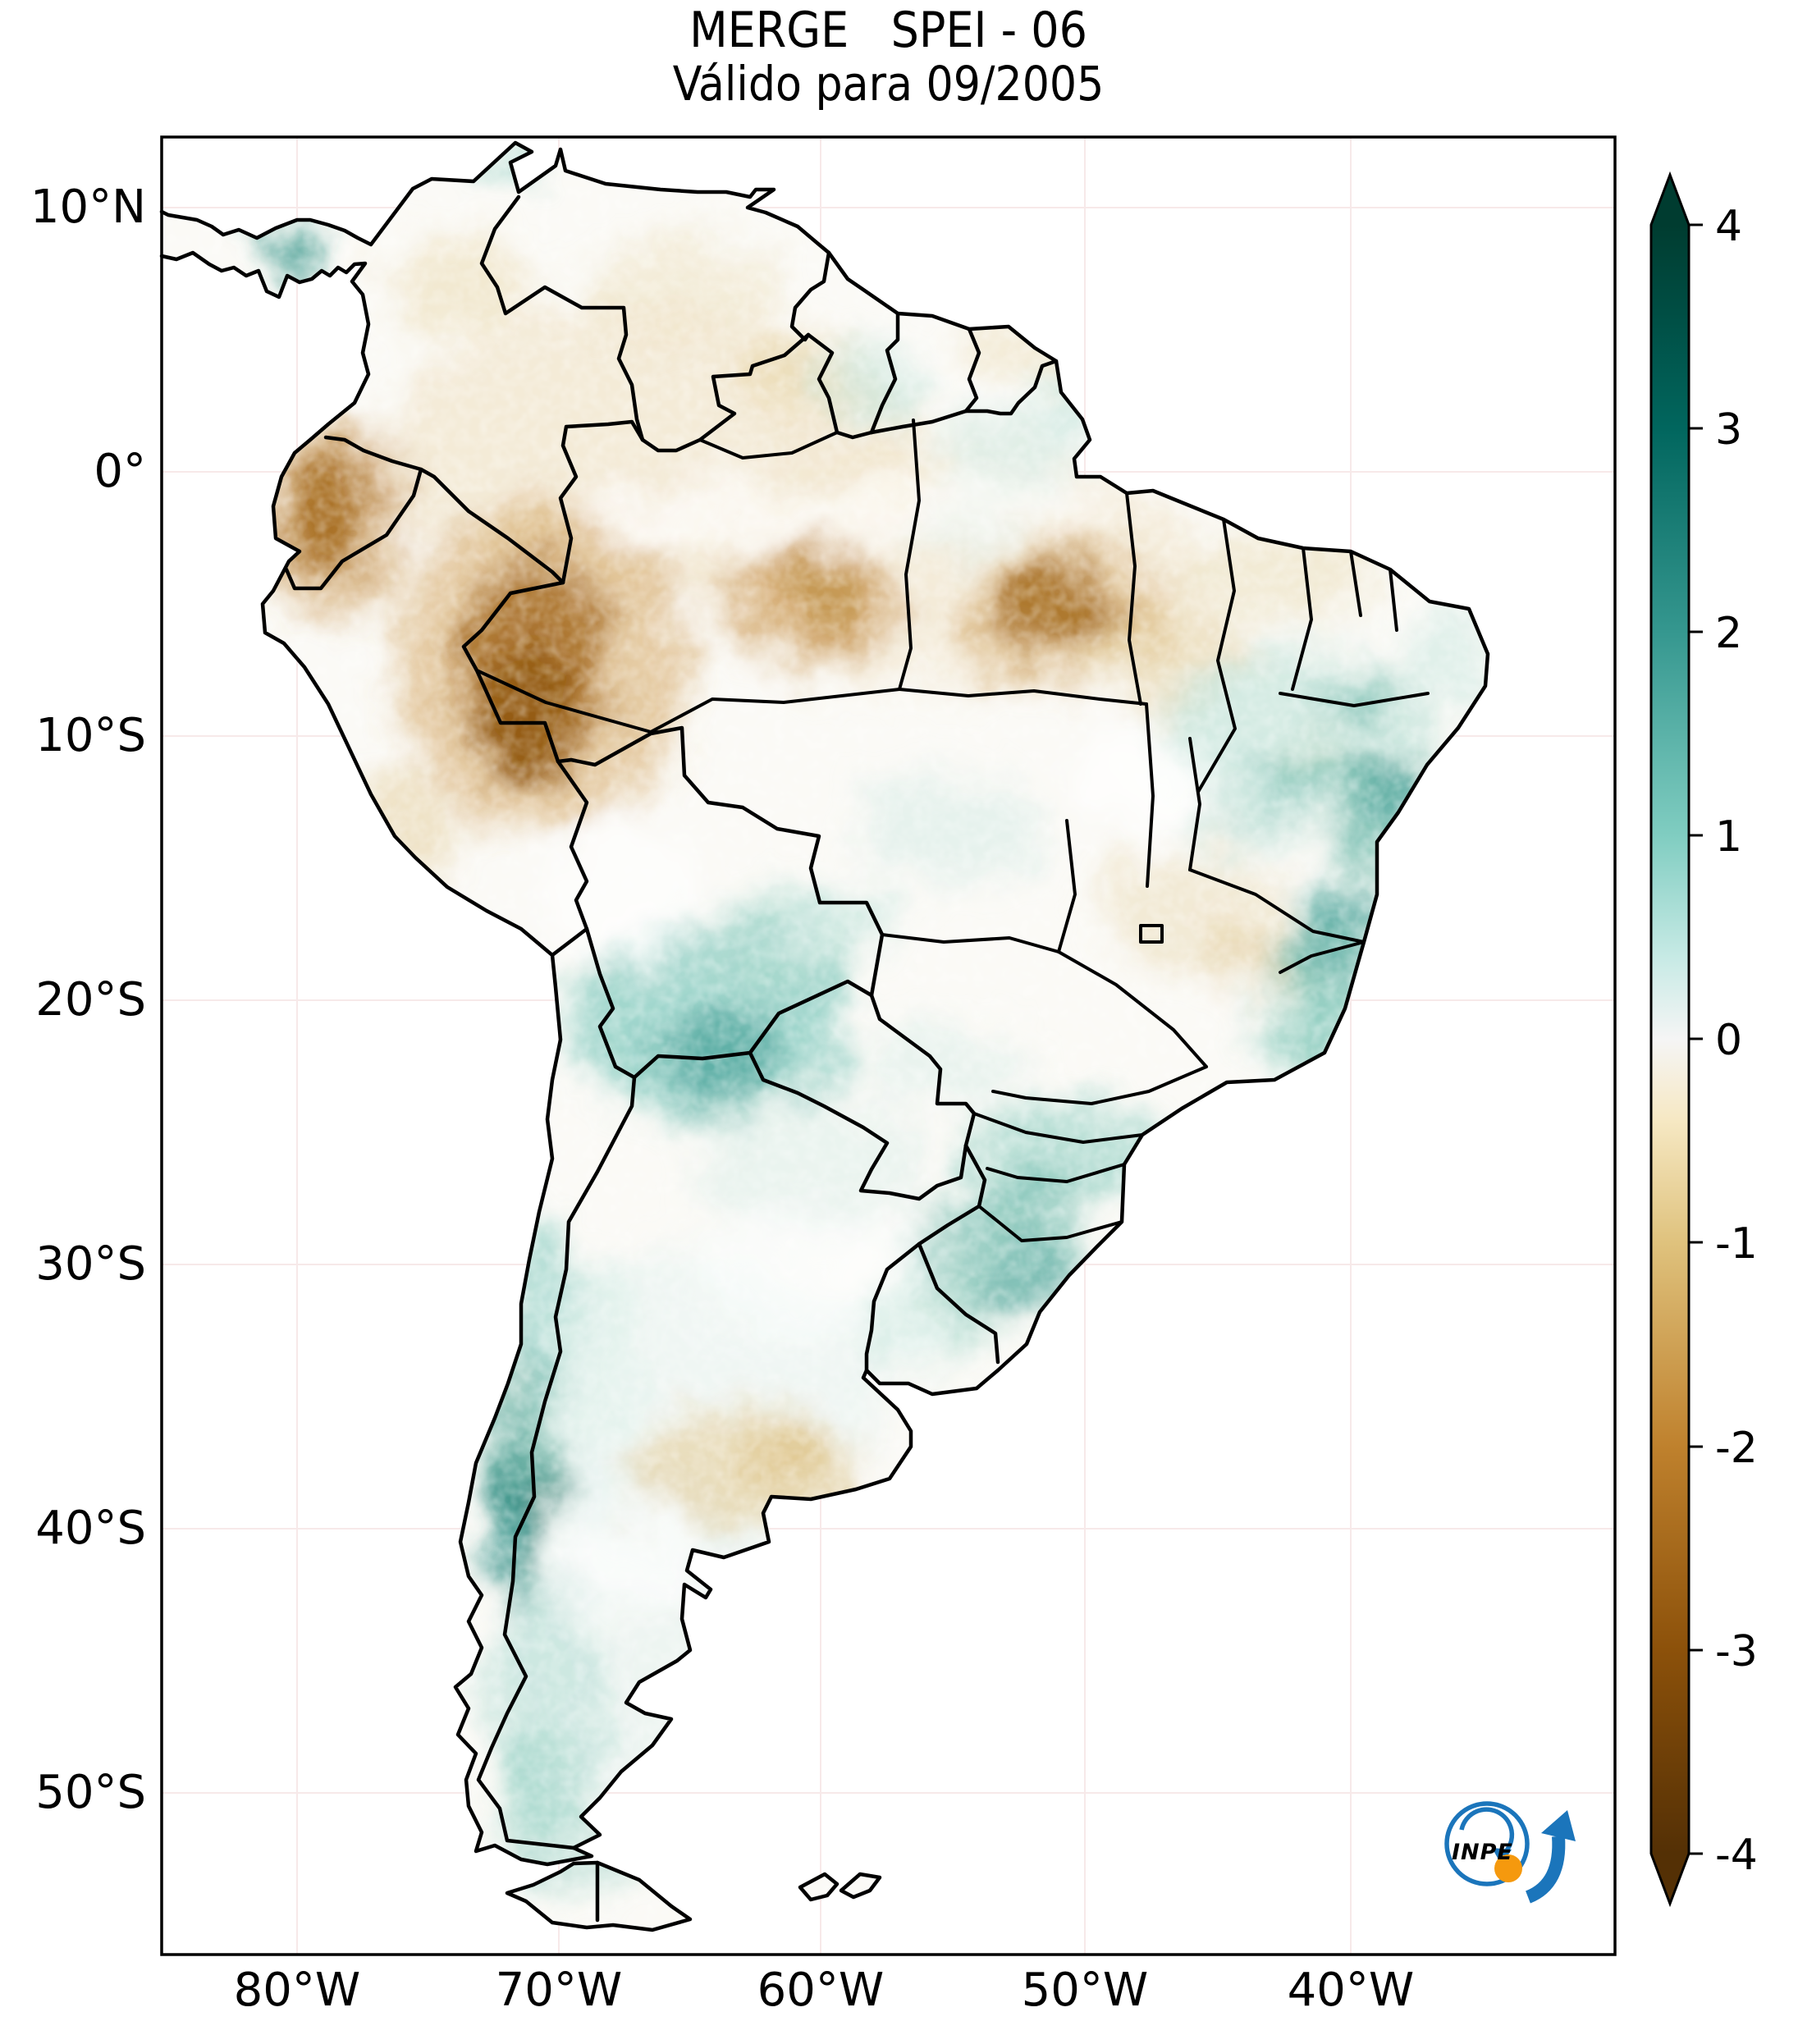  What do you see at coordinates (888, 30) in the screenshot?
I see `chart-title: MERGE SPEI - 06` at bounding box center [888, 30].